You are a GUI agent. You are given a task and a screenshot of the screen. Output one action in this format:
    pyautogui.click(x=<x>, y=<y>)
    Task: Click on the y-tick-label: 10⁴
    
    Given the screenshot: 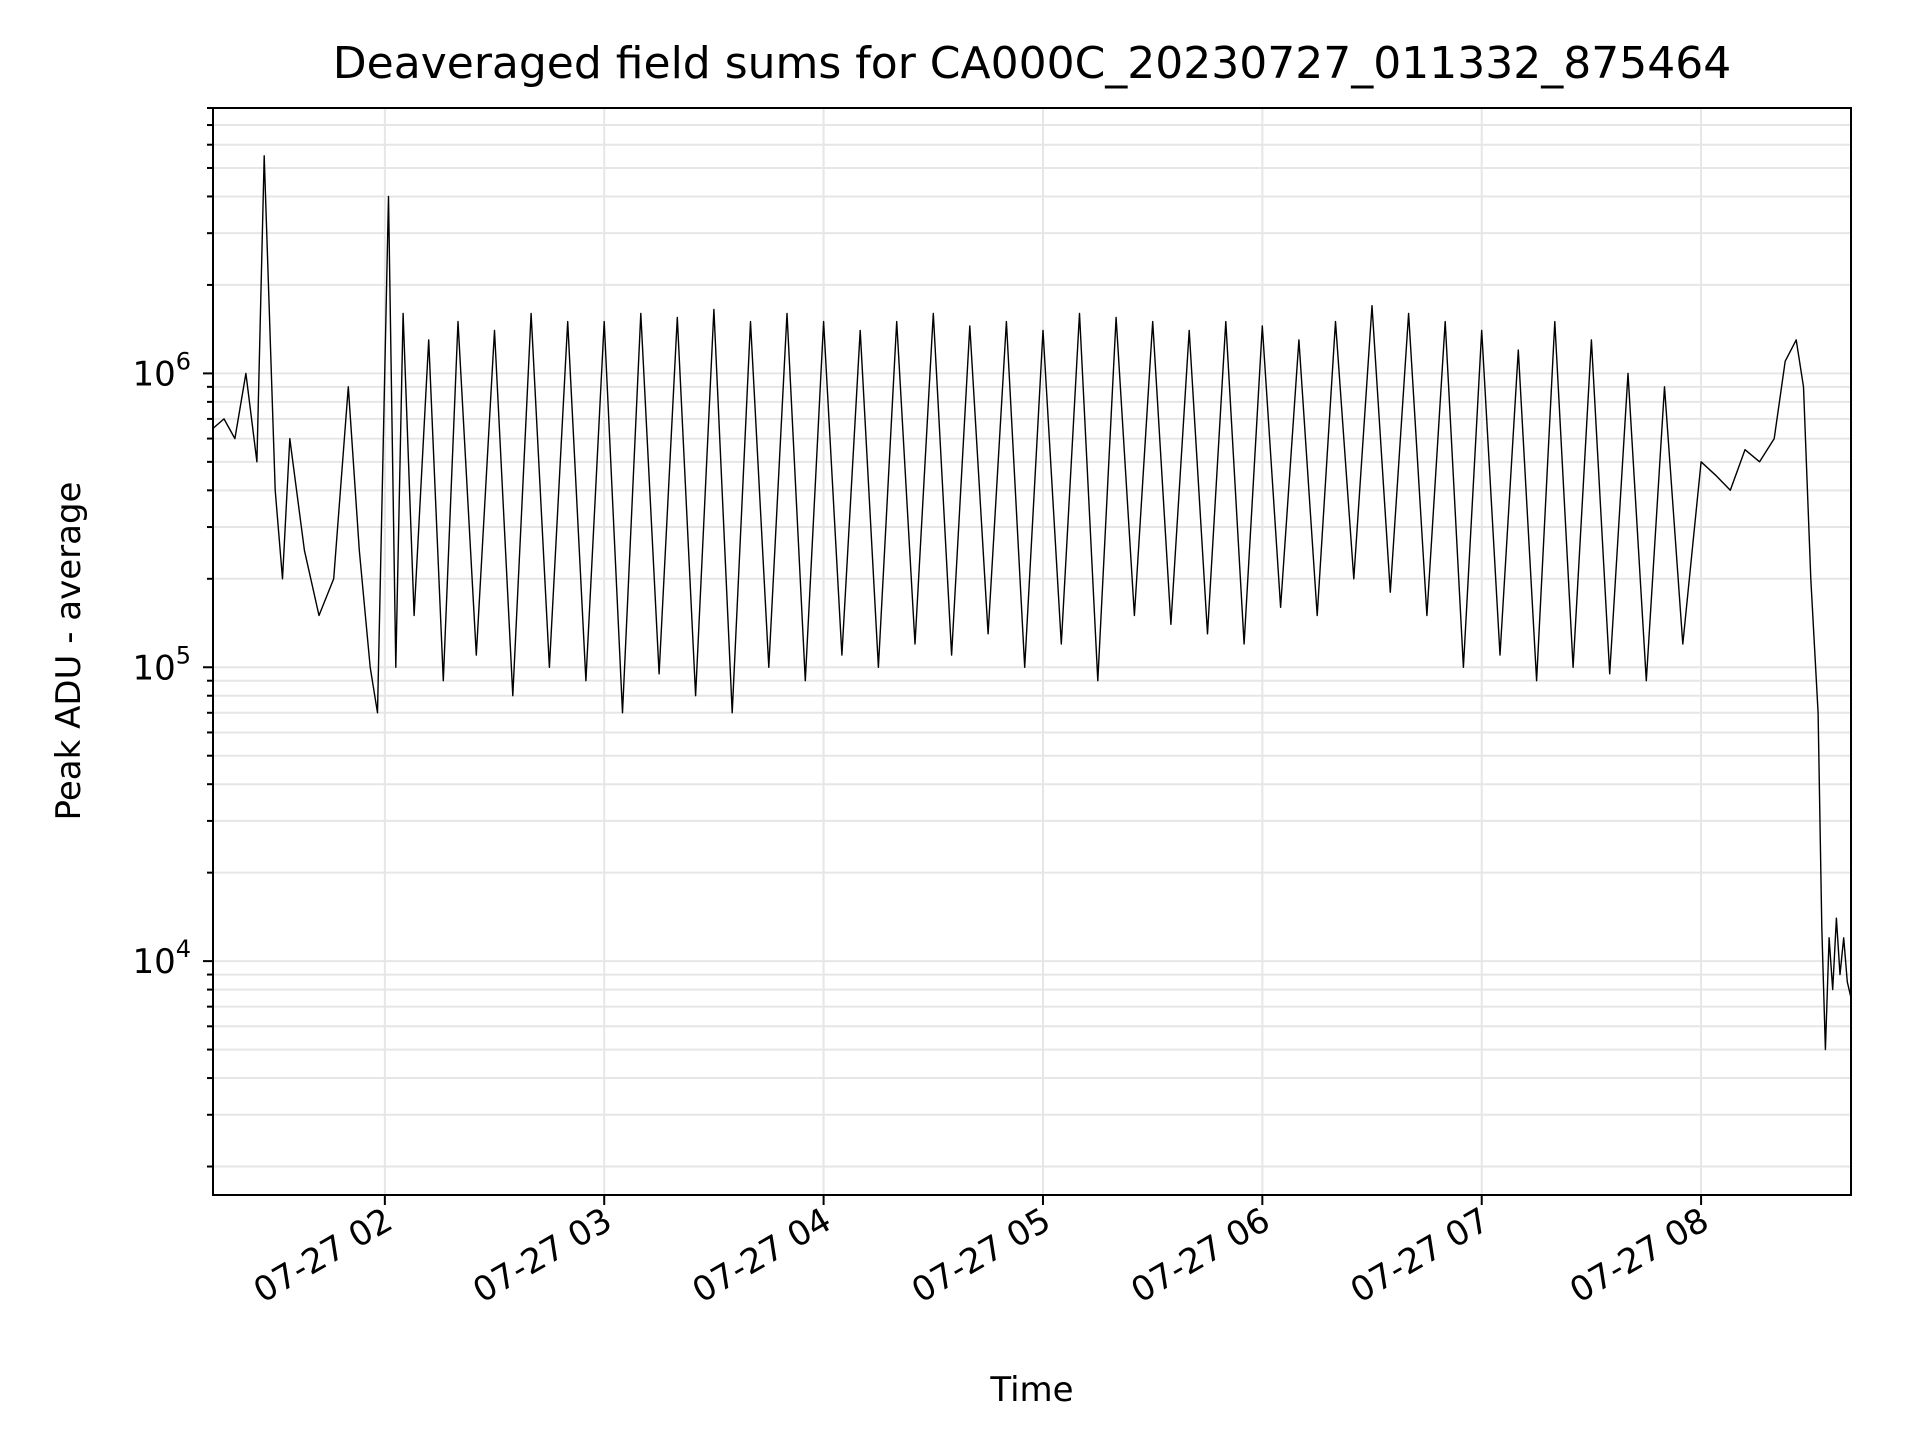 What is the action you would take?
    pyautogui.click(x=161, y=958)
    